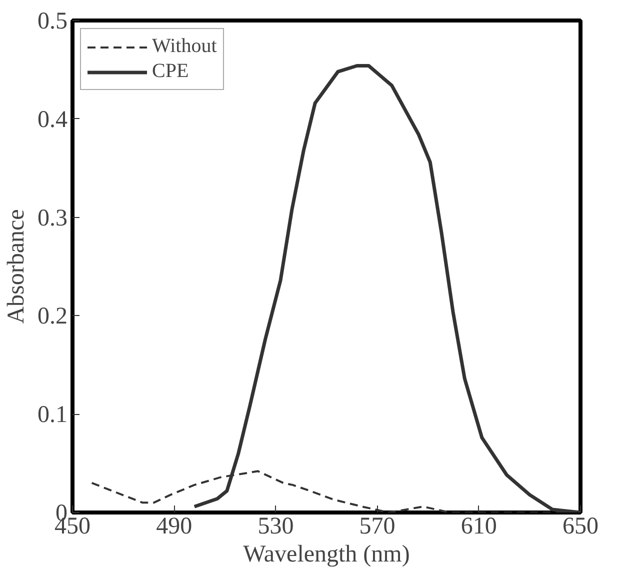 The width and height of the screenshot is (626, 577). I want to click on x-axis-title: Wavelength (nm), so click(326, 555).